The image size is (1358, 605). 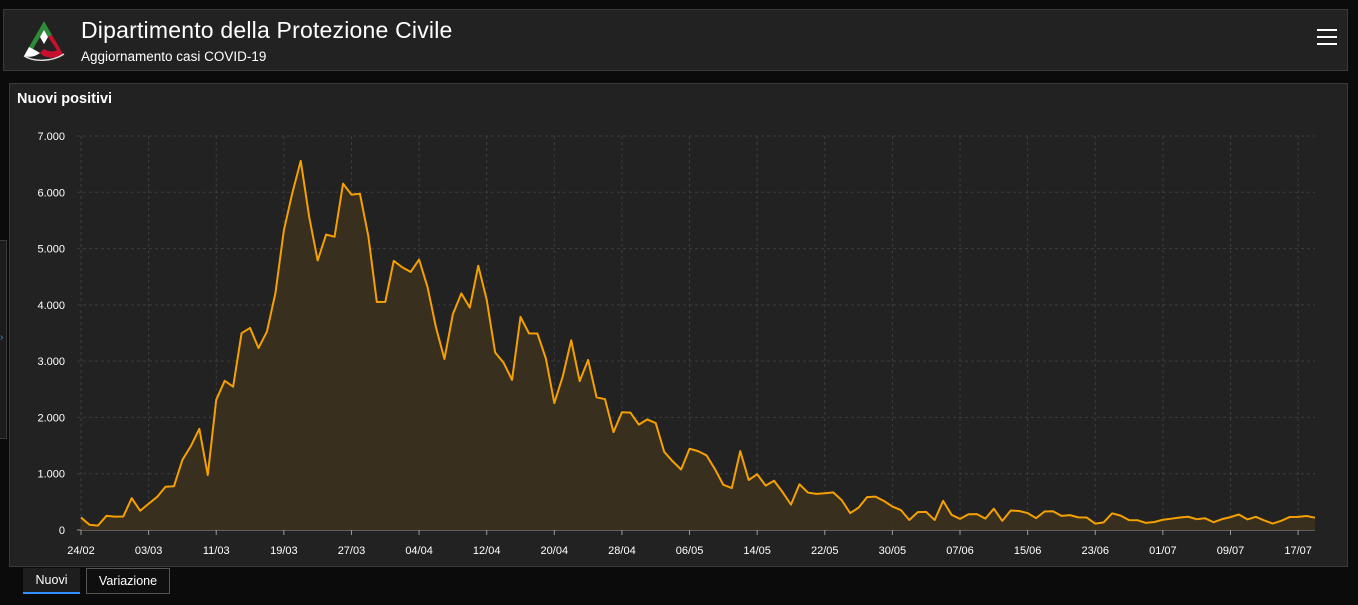 I want to click on x-tick-label: 06/05, so click(x=690, y=551).